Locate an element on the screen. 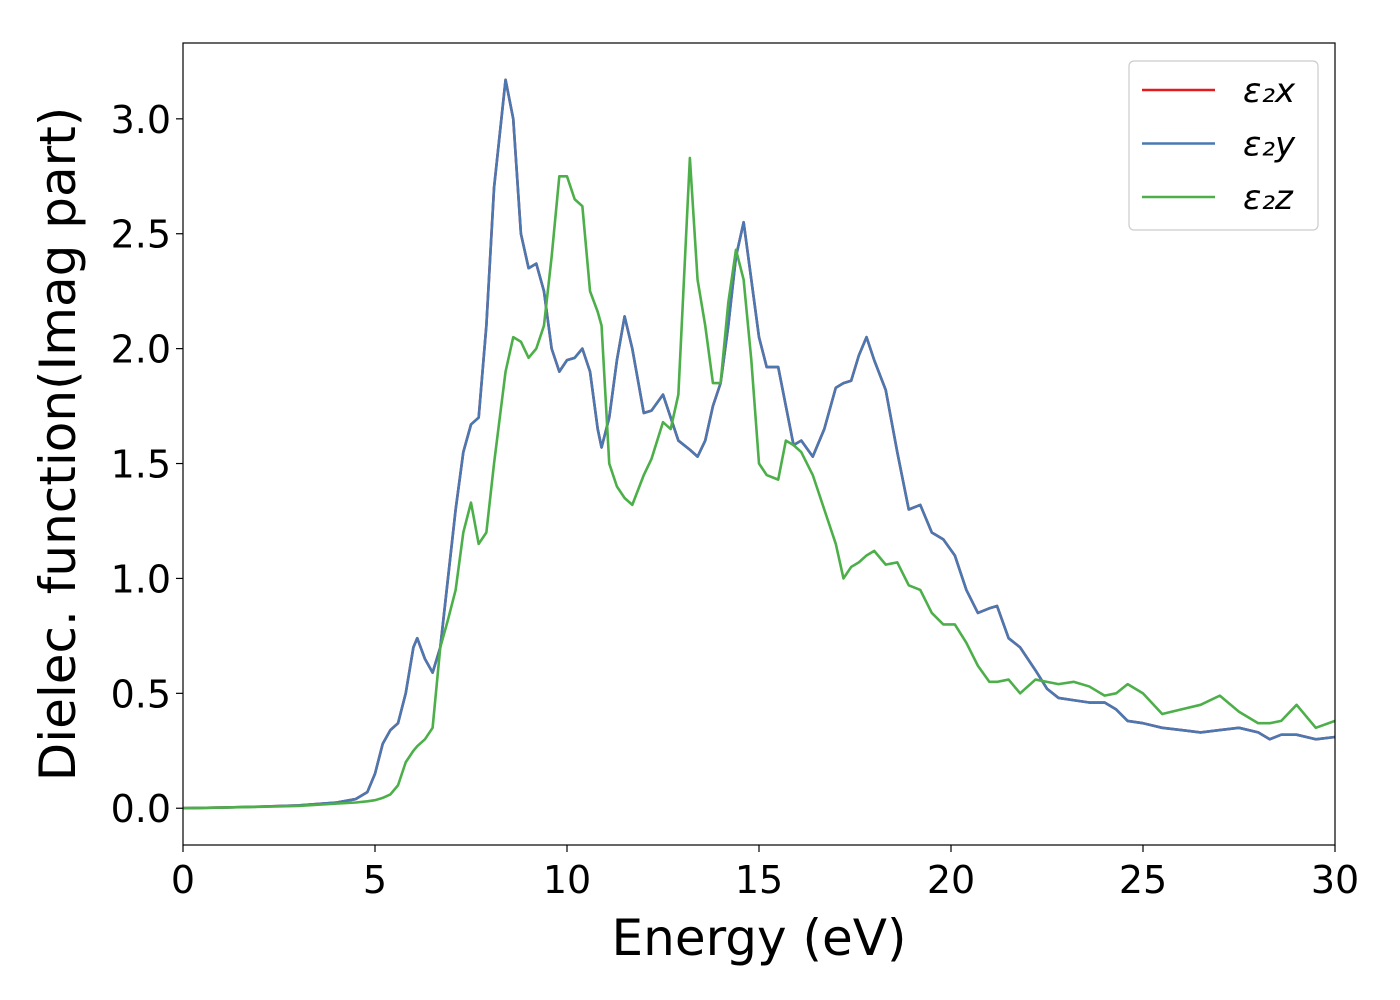 The width and height of the screenshot is (1400, 1000). legend-label: ε₂y is located at coordinates (1269, 145).